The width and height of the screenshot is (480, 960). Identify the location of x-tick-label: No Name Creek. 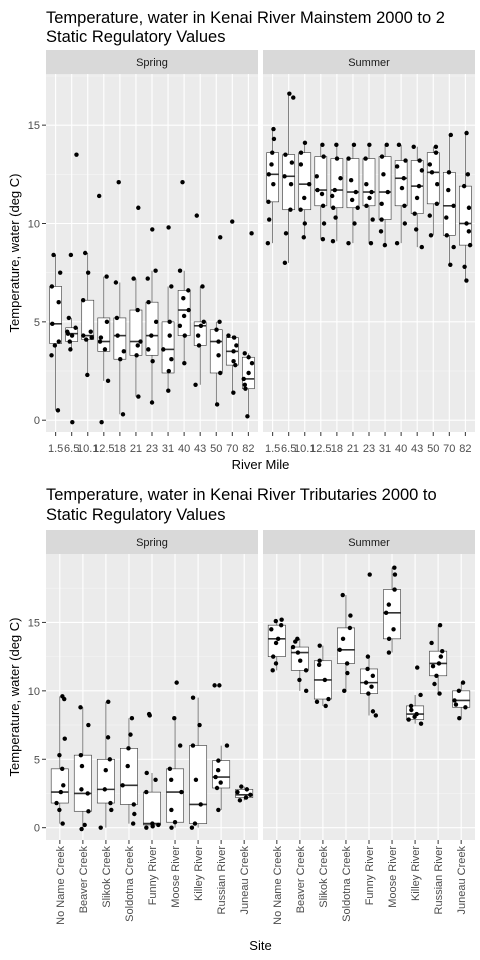
(278, 885).